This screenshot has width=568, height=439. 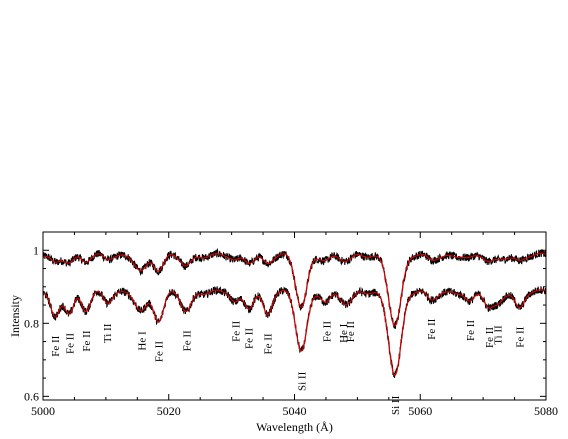 I want to click on y-axis-label: Intensity, so click(x=15, y=316).